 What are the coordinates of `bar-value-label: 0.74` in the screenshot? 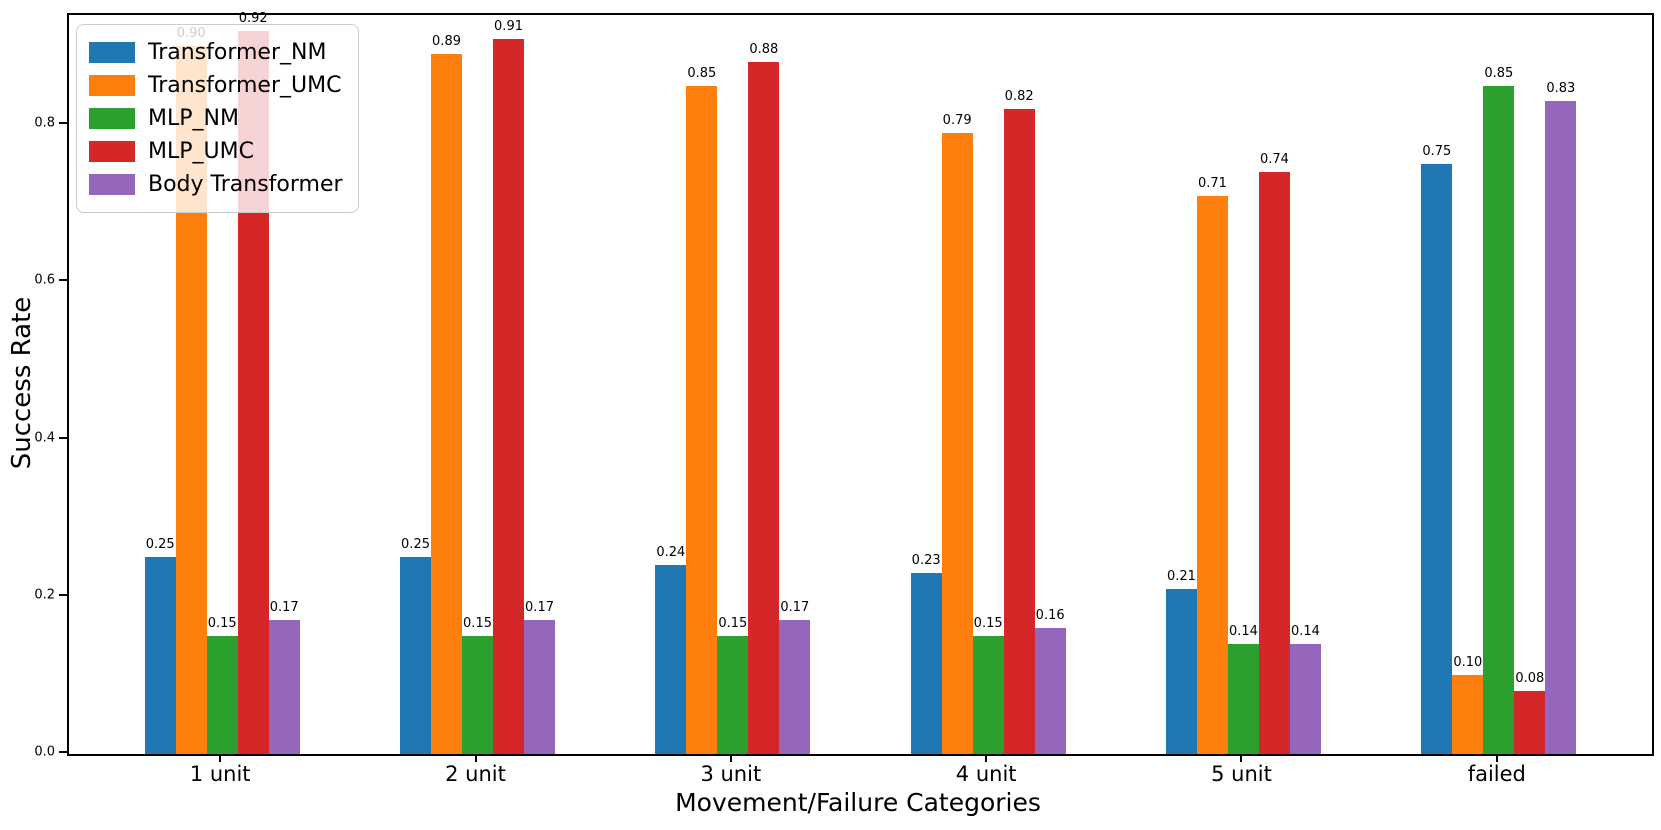 It's located at (1274, 160).